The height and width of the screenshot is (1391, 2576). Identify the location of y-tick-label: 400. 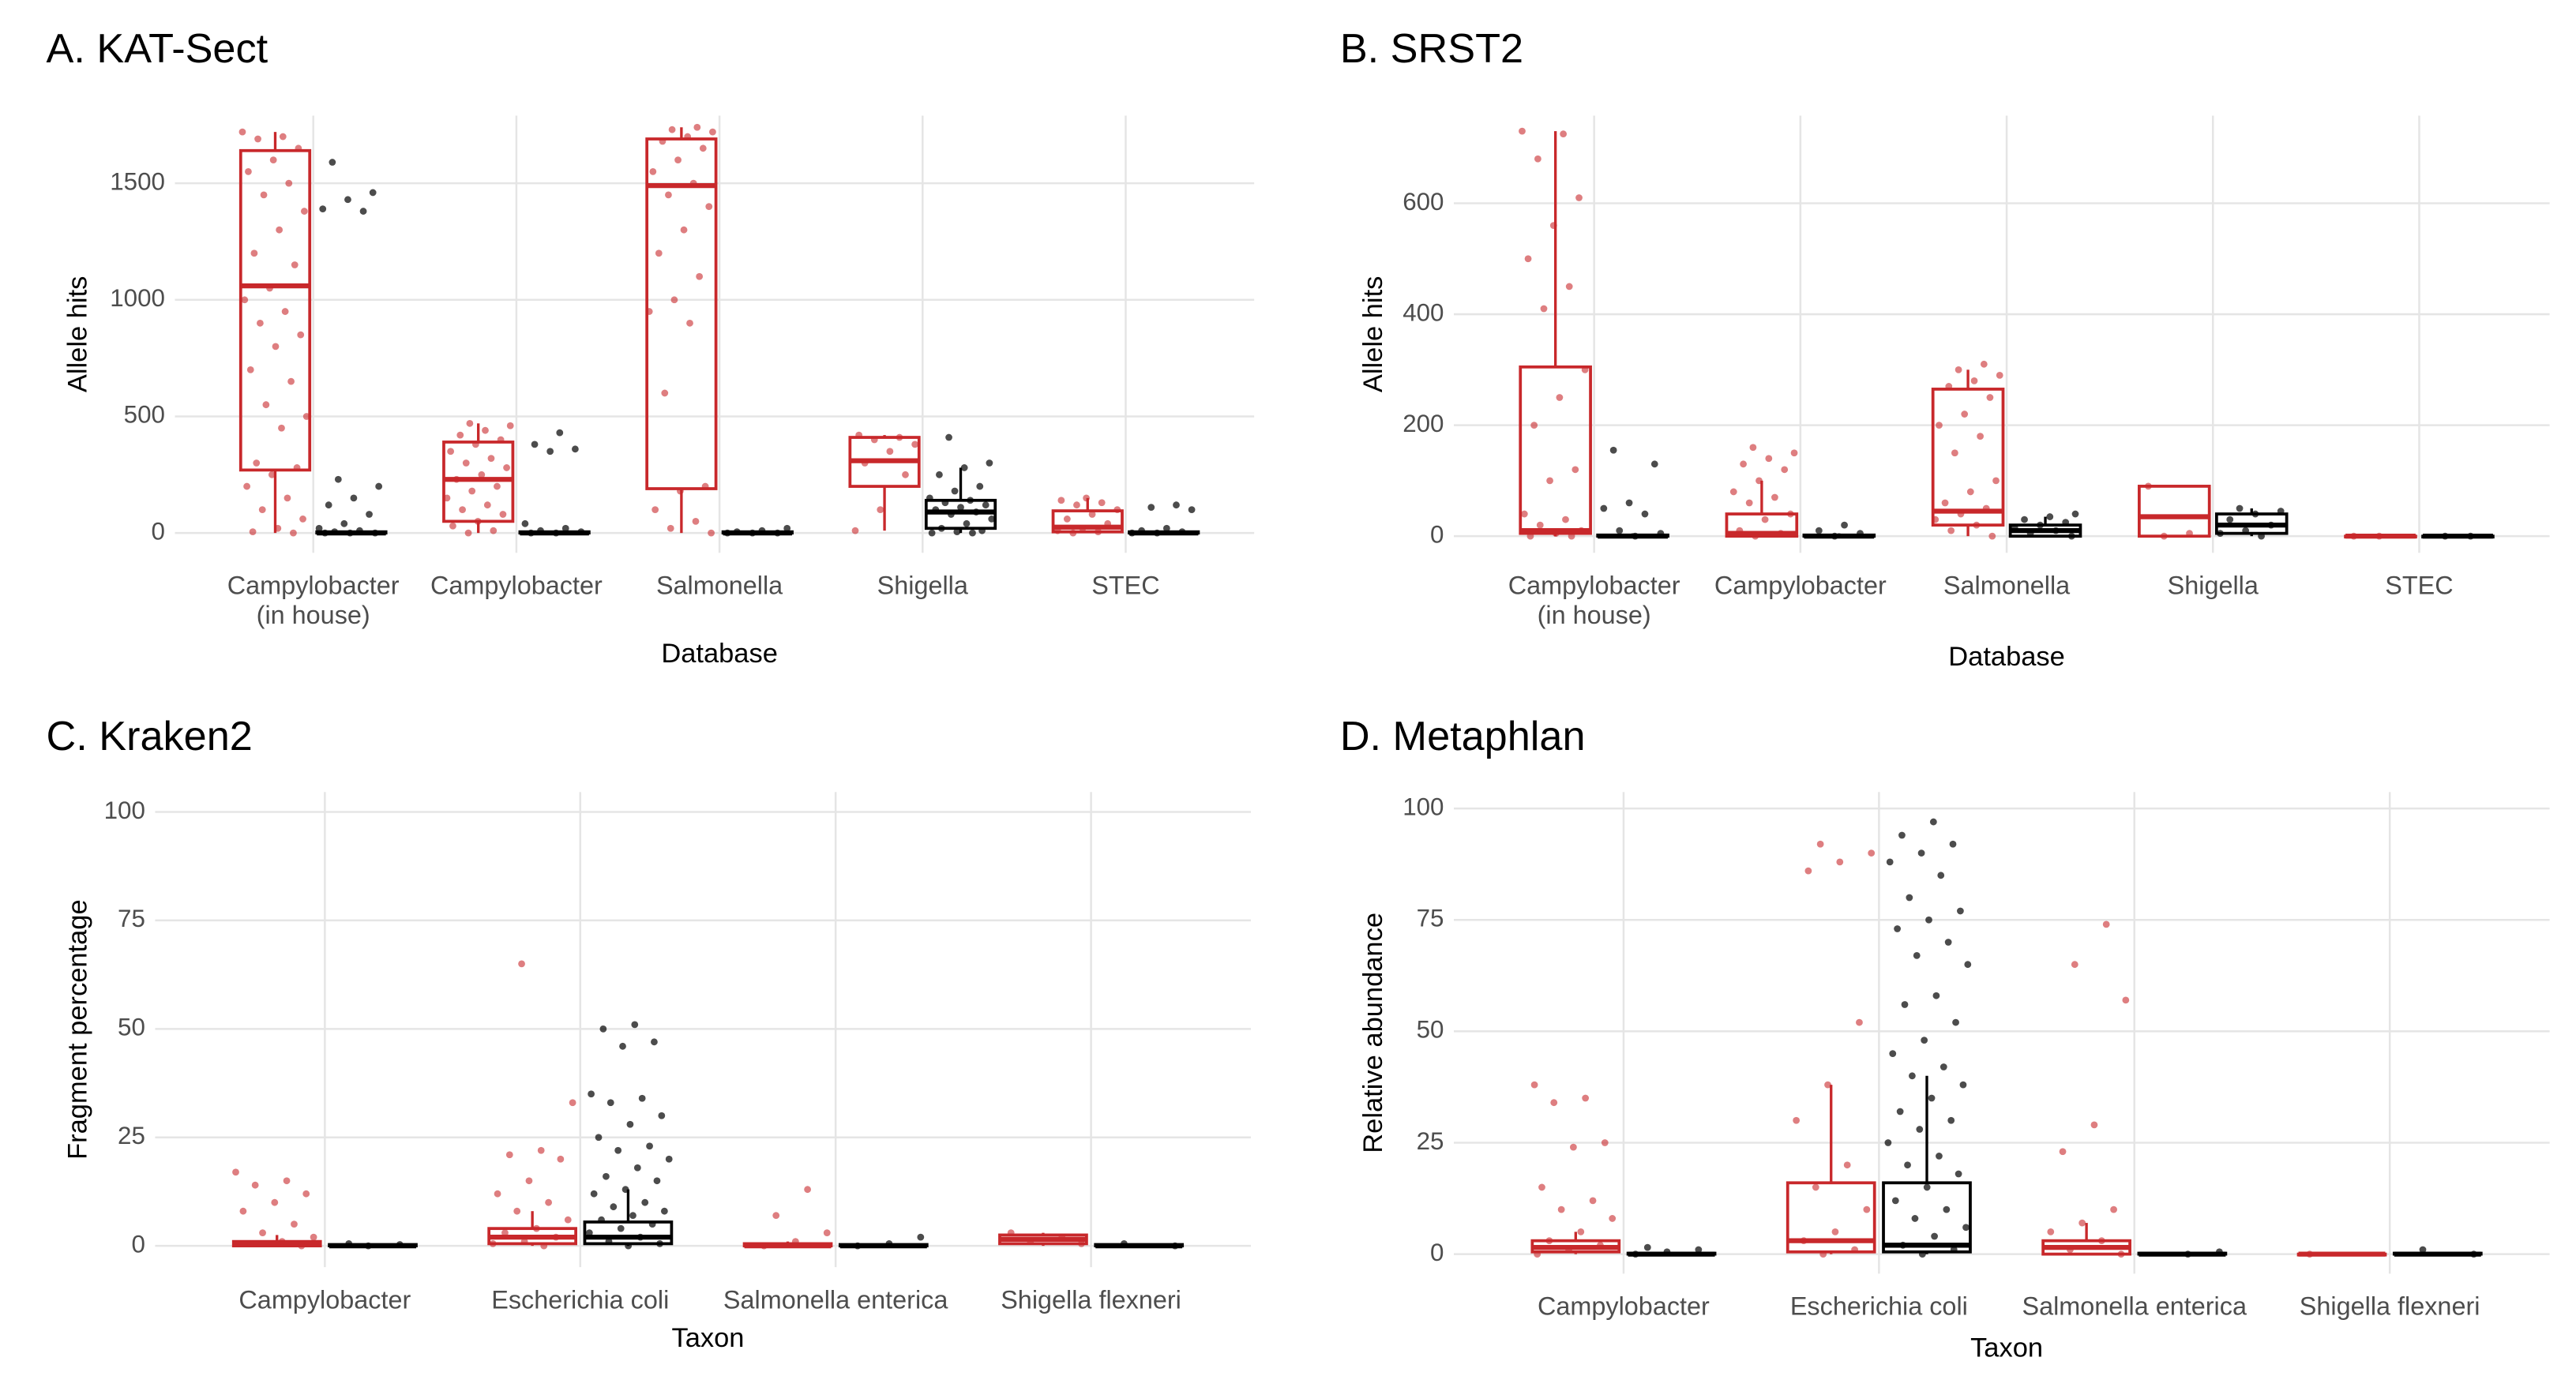
(1423, 312).